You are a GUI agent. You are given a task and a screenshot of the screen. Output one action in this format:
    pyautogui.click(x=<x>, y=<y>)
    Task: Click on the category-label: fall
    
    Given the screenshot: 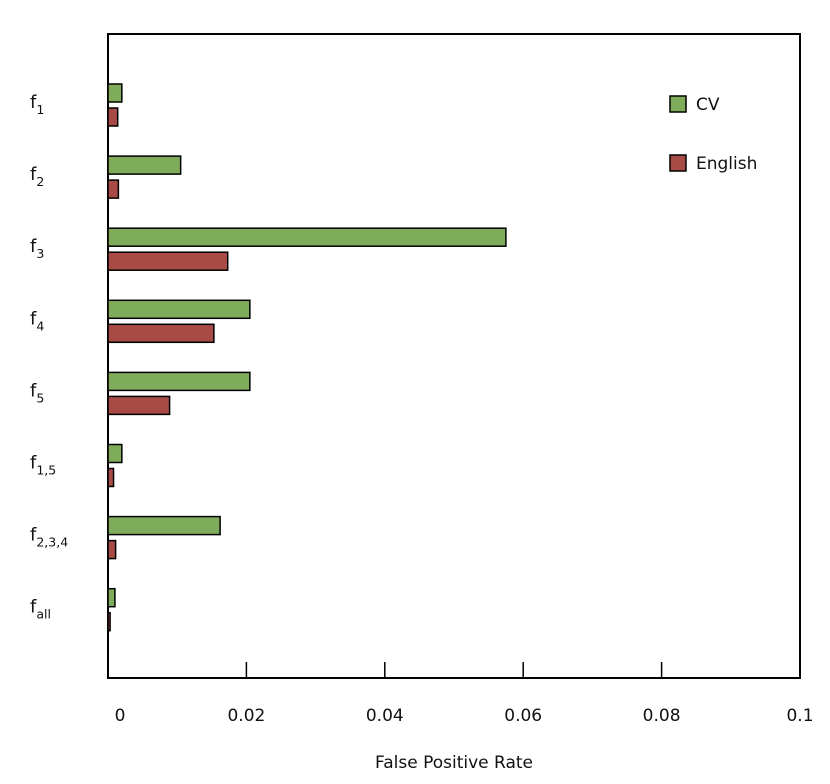 What is the action you would take?
    pyautogui.click(x=40, y=609)
    